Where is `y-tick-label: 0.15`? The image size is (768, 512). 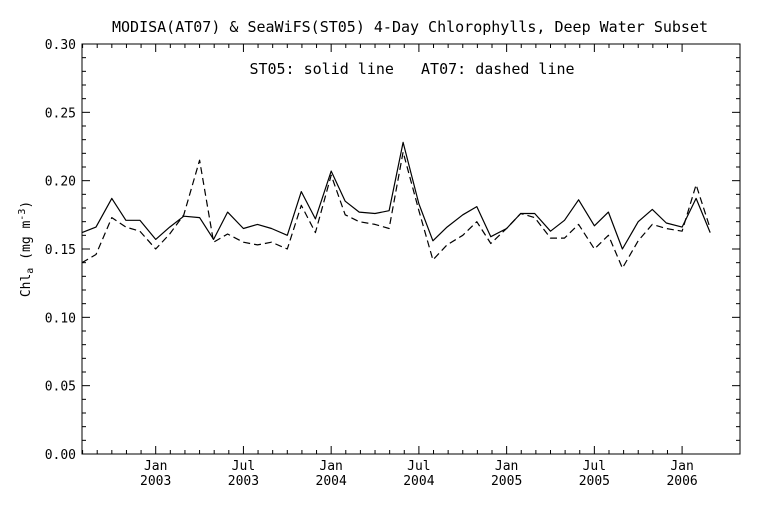 y-tick-label: 0.15 is located at coordinates (60, 250).